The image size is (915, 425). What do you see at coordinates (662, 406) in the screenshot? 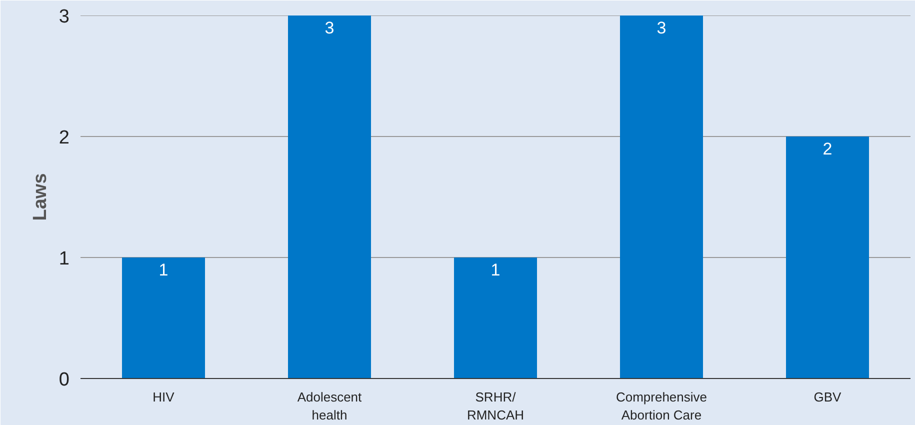
I see `x-tick-label: Comprehensive Abortion Care` at bounding box center [662, 406].